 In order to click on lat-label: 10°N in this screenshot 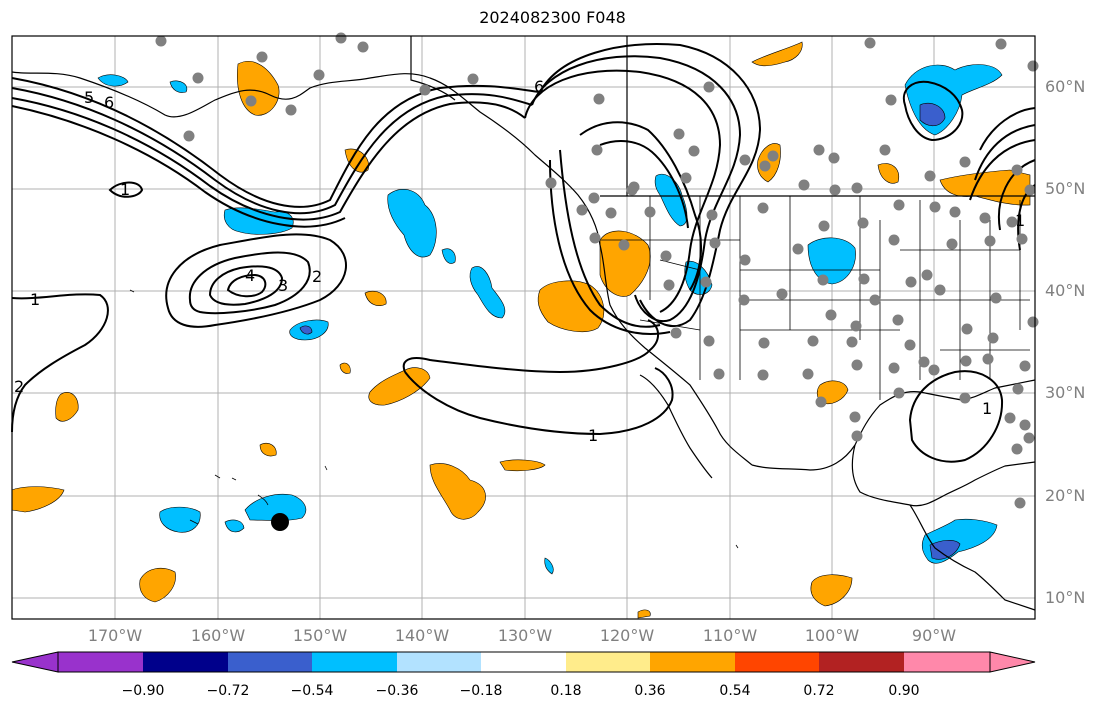, I will do `click(1065, 597)`.